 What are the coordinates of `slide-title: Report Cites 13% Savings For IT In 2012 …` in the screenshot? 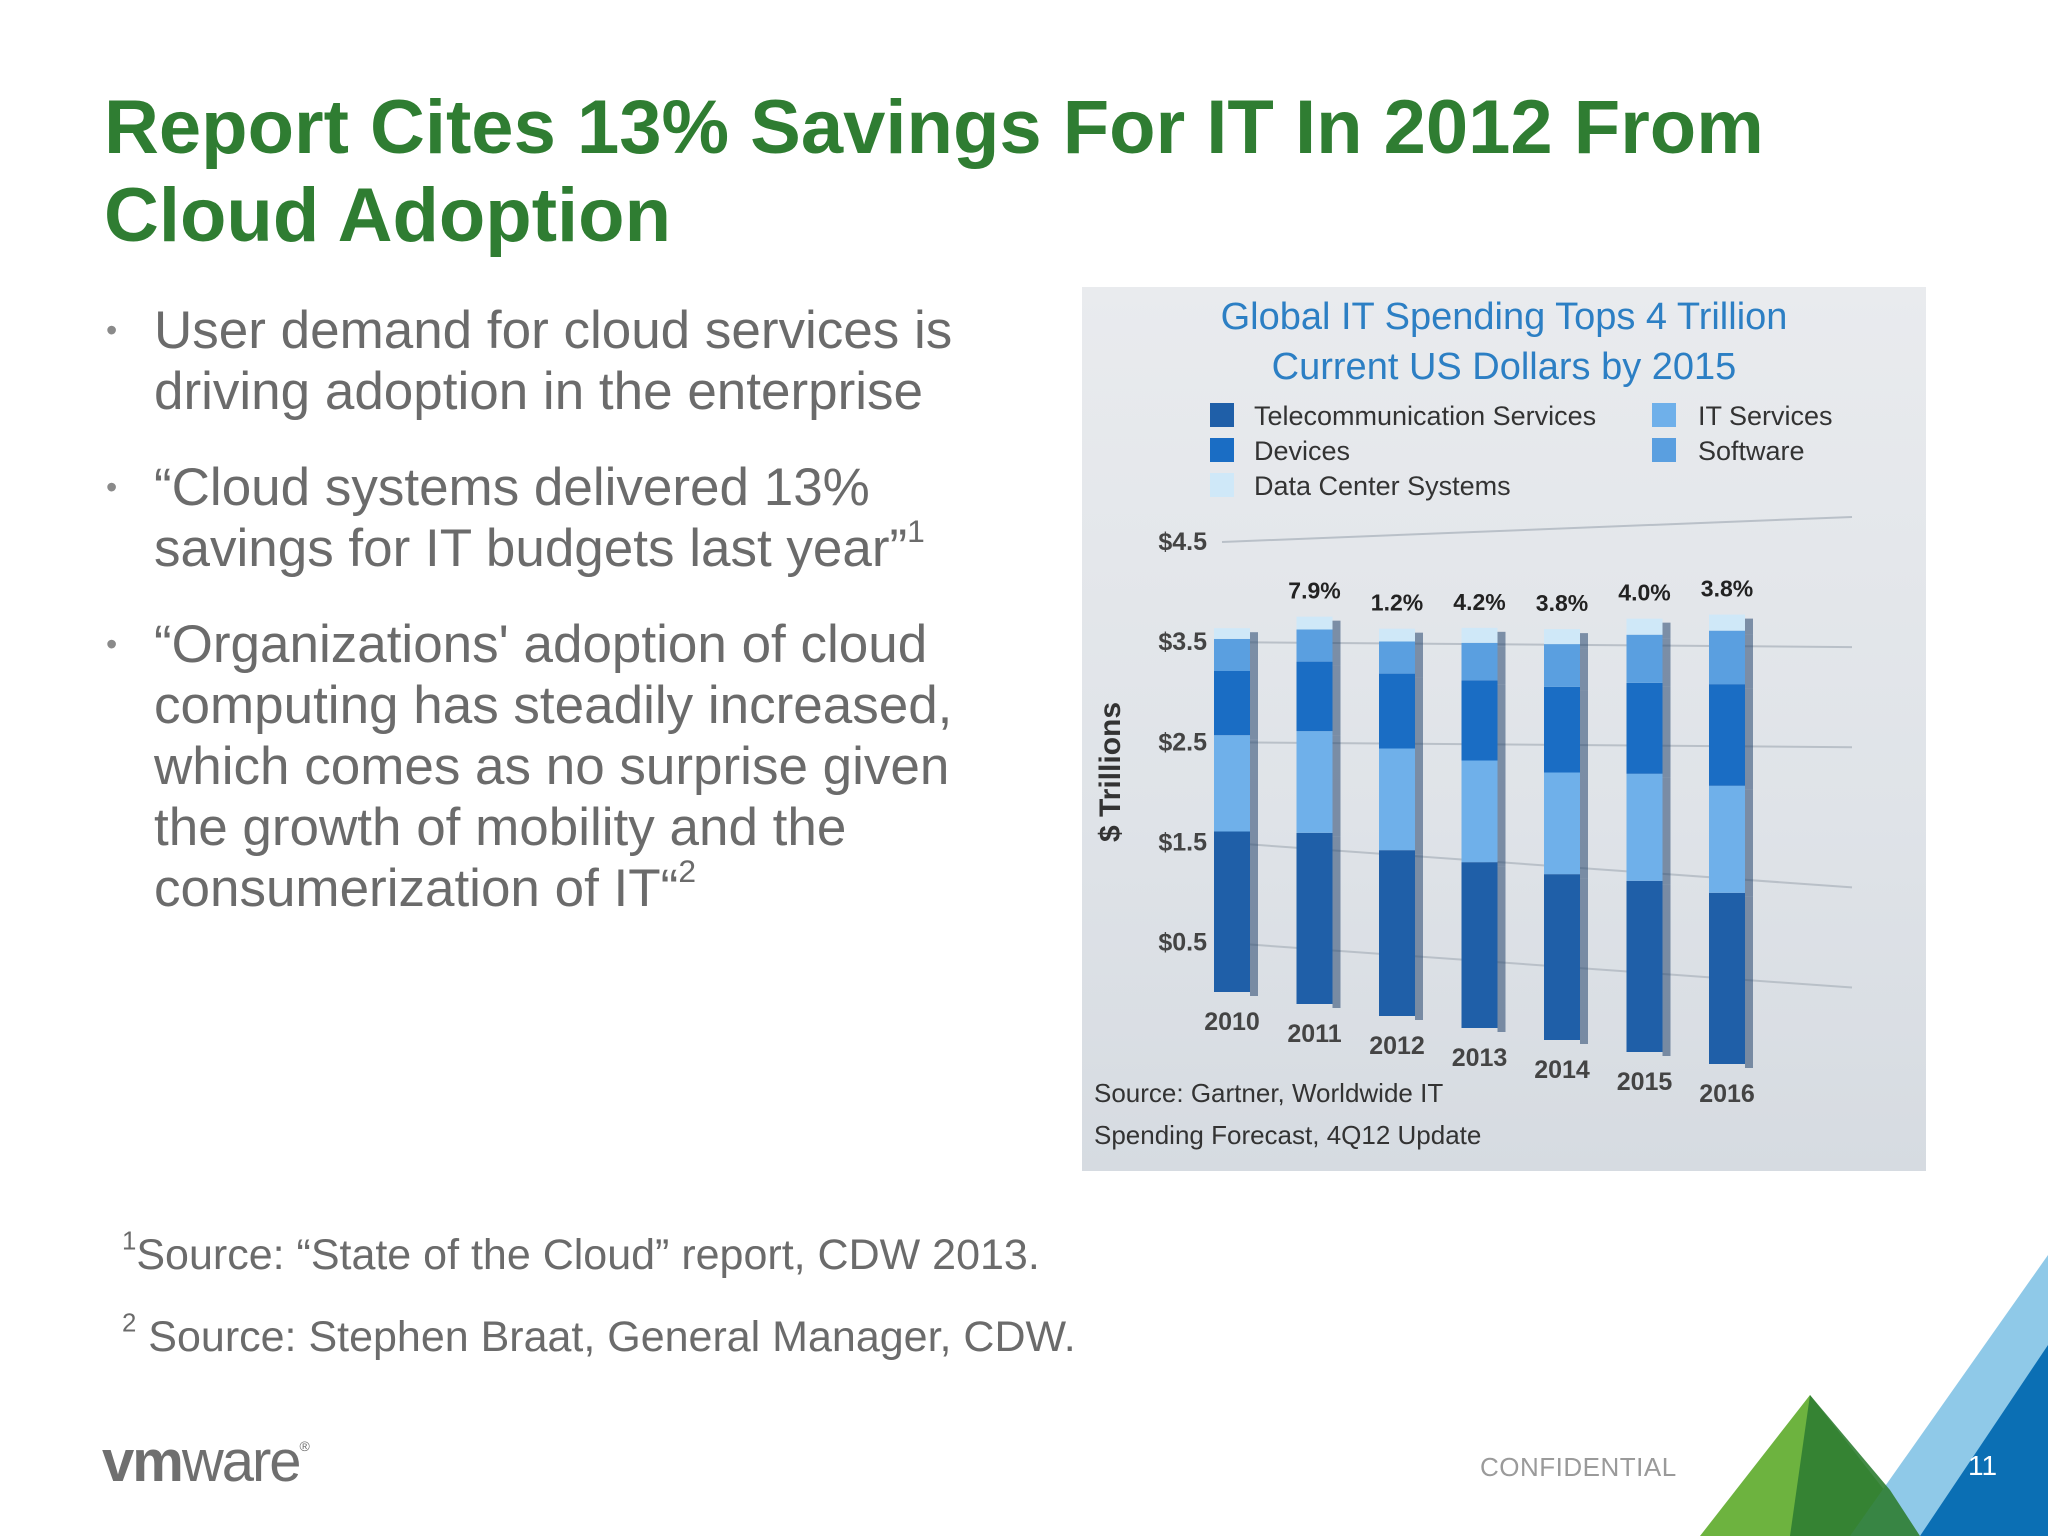 It's located at (934, 171).